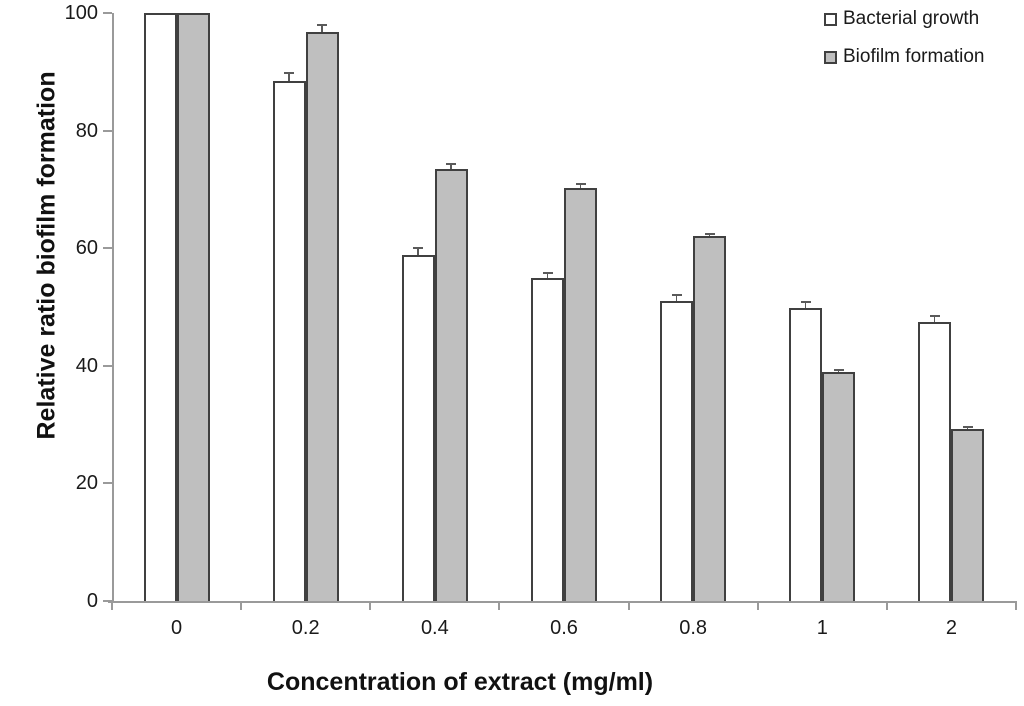 The image size is (1024, 706). What do you see at coordinates (81, 13) in the screenshot?
I see `y-tick-label: 100` at bounding box center [81, 13].